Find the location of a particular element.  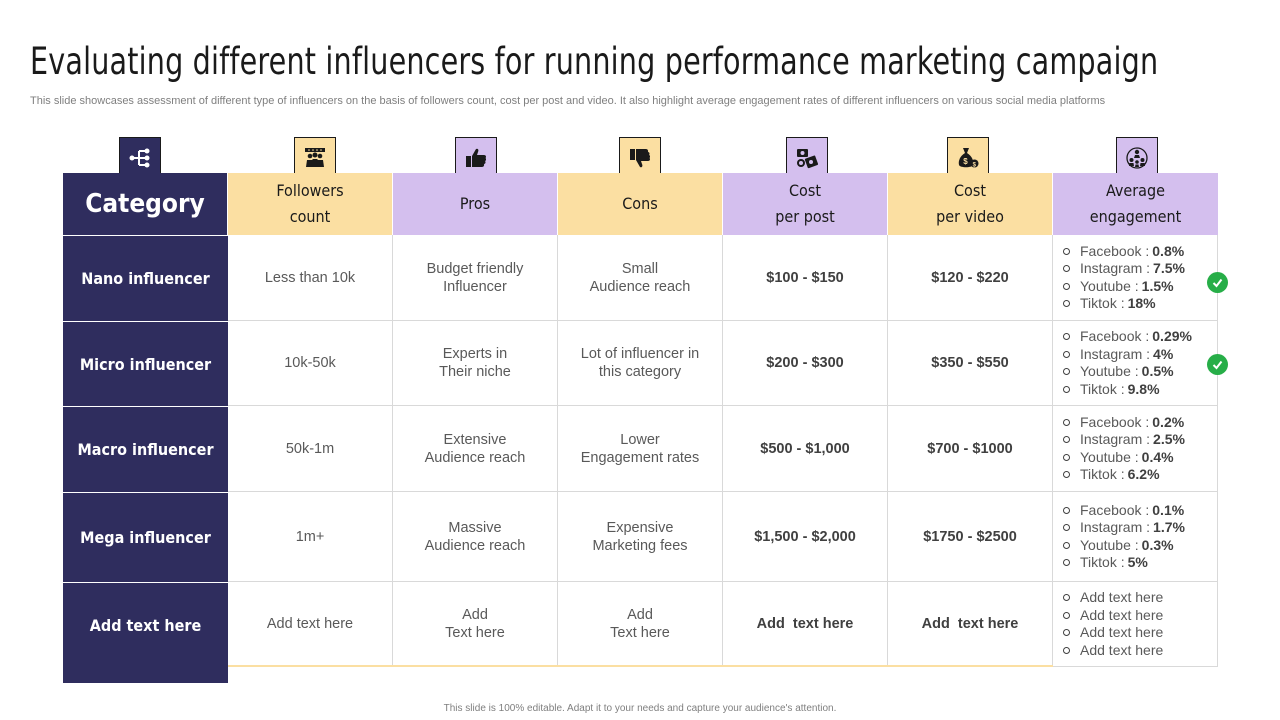

cell-cost-per-post: Add text here is located at coordinates (805, 624).